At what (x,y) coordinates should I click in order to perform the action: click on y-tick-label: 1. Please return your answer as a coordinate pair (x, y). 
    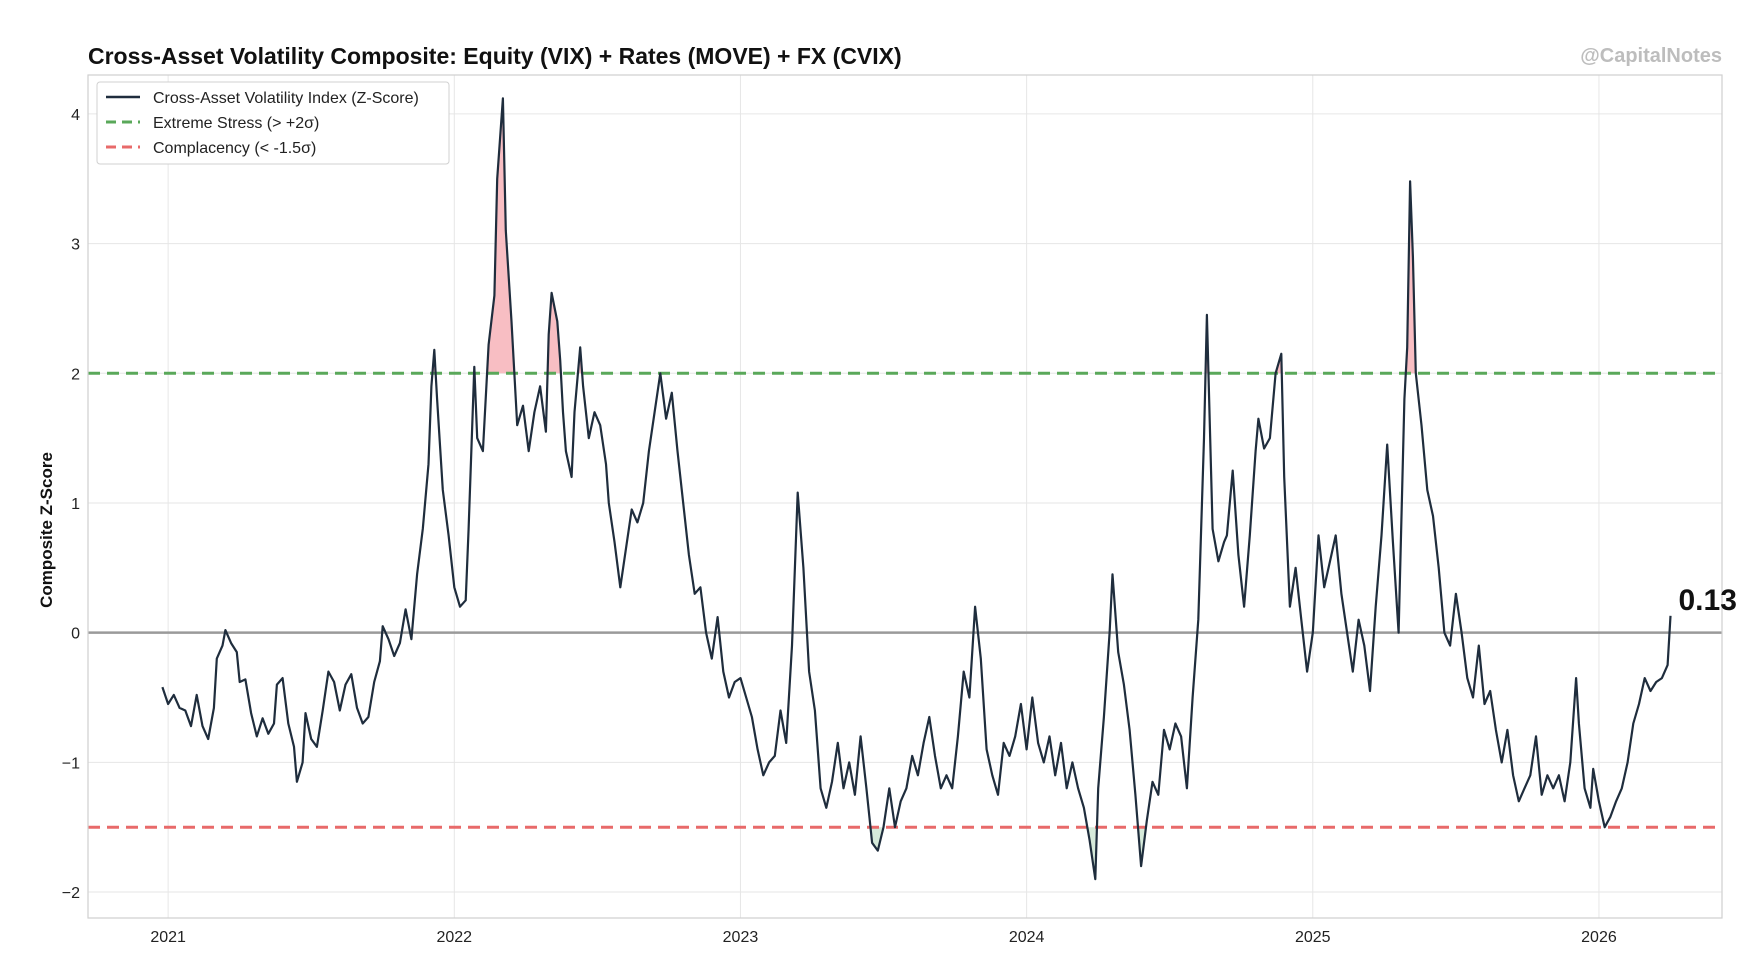
    Looking at the image, I should click on (75, 504).